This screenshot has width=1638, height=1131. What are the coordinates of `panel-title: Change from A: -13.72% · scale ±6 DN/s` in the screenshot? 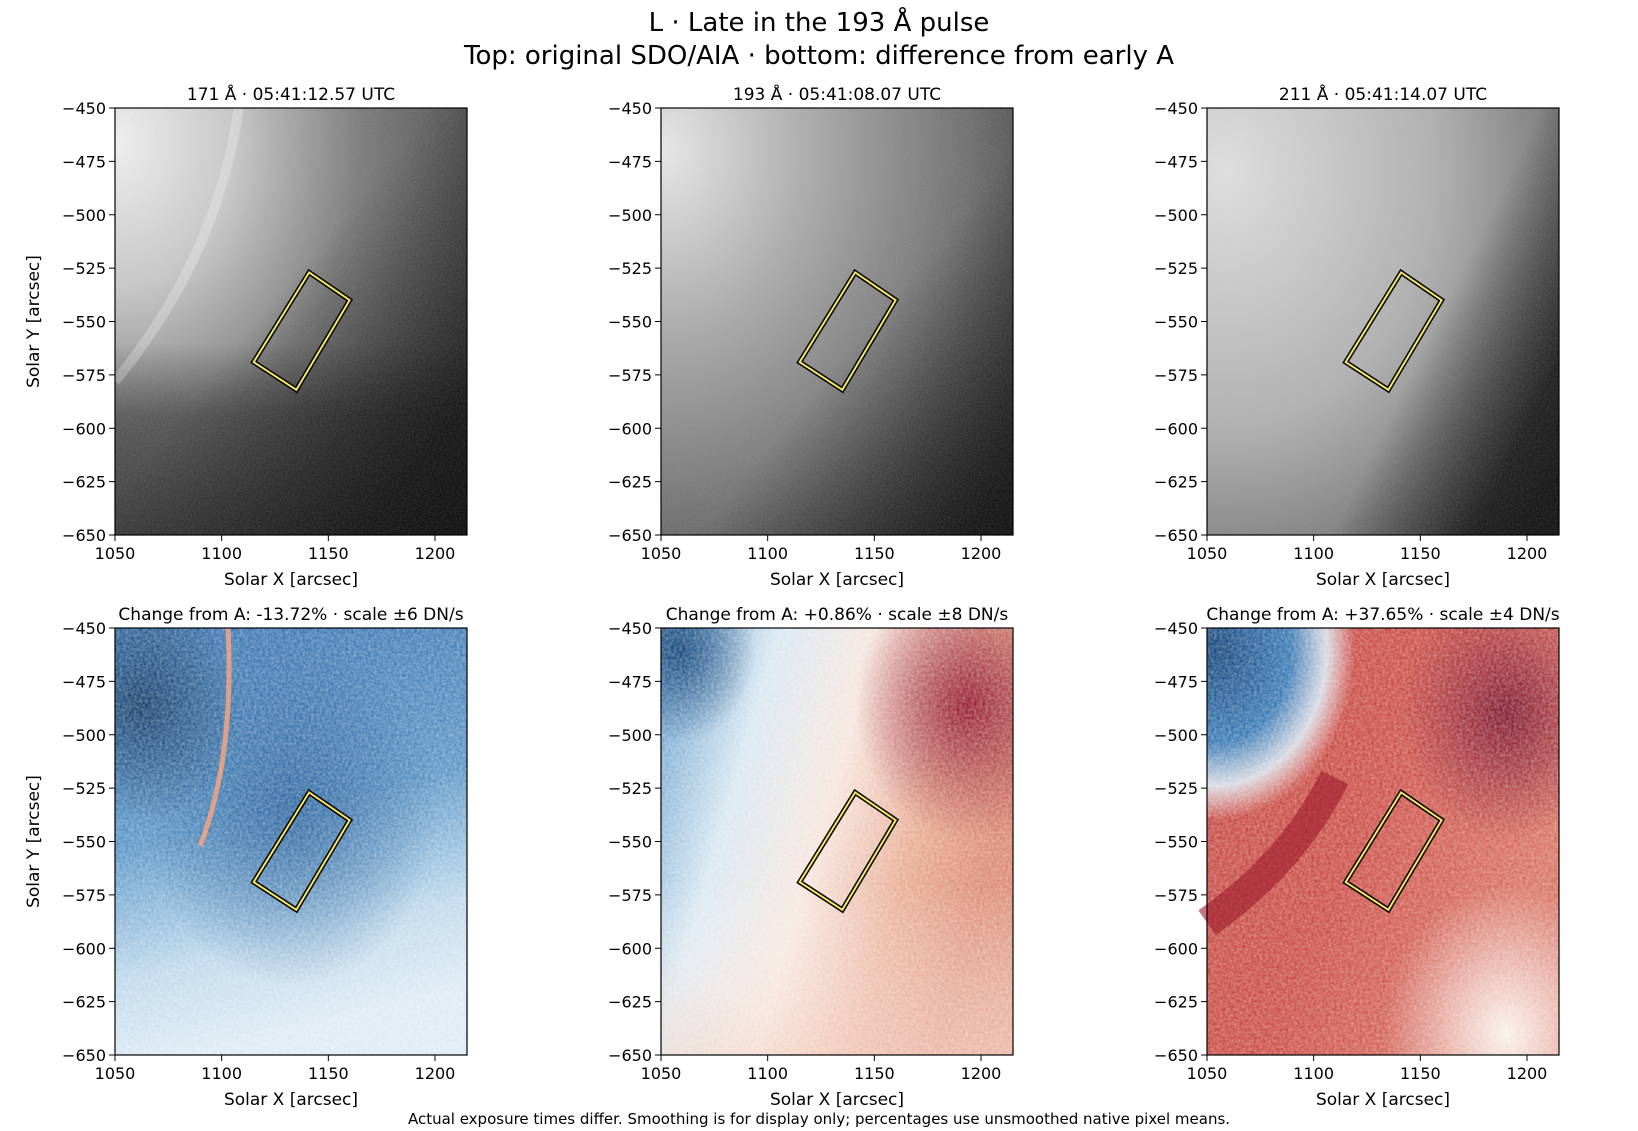 It's located at (290, 615).